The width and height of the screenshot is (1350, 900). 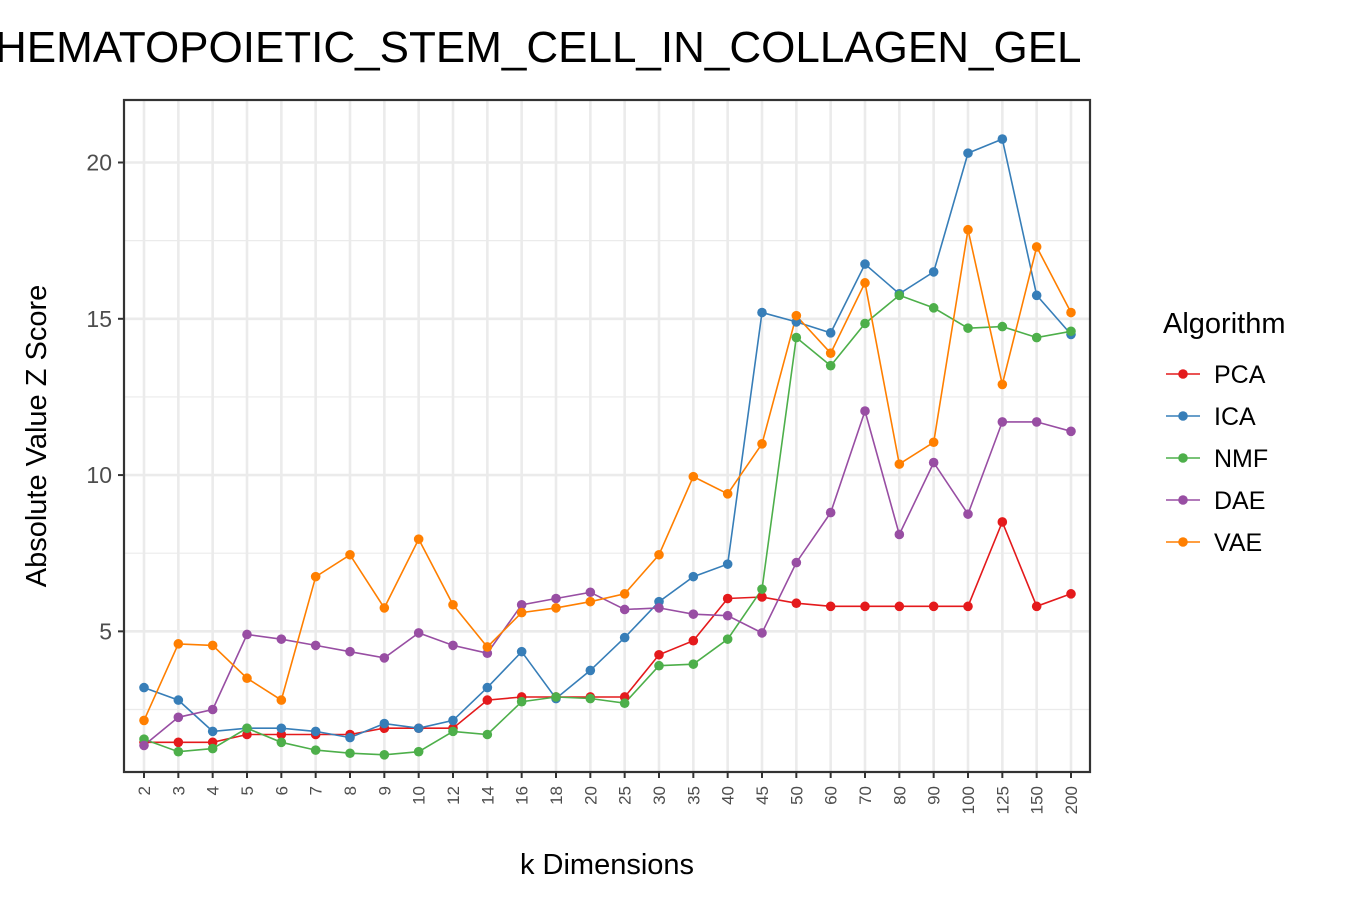 I want to click on x-tick-label: 4, so click(x=213, y=790).